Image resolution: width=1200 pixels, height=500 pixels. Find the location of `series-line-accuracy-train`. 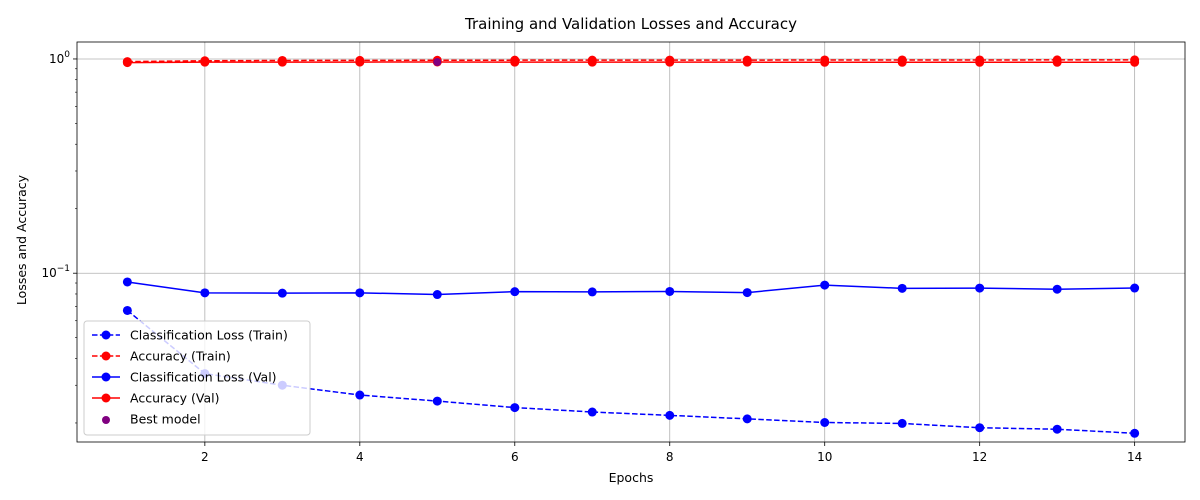

series-line-accuracy-train is located at coordinates (631, 61).